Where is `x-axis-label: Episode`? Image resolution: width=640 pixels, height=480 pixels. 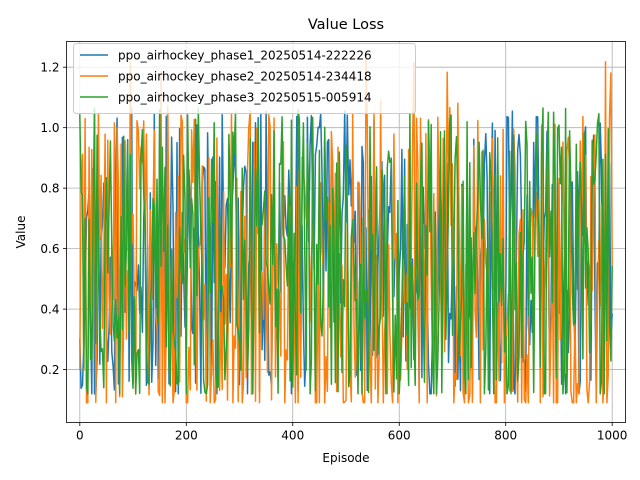
x-axis-label: Episode is located at coordinates (345, 458).